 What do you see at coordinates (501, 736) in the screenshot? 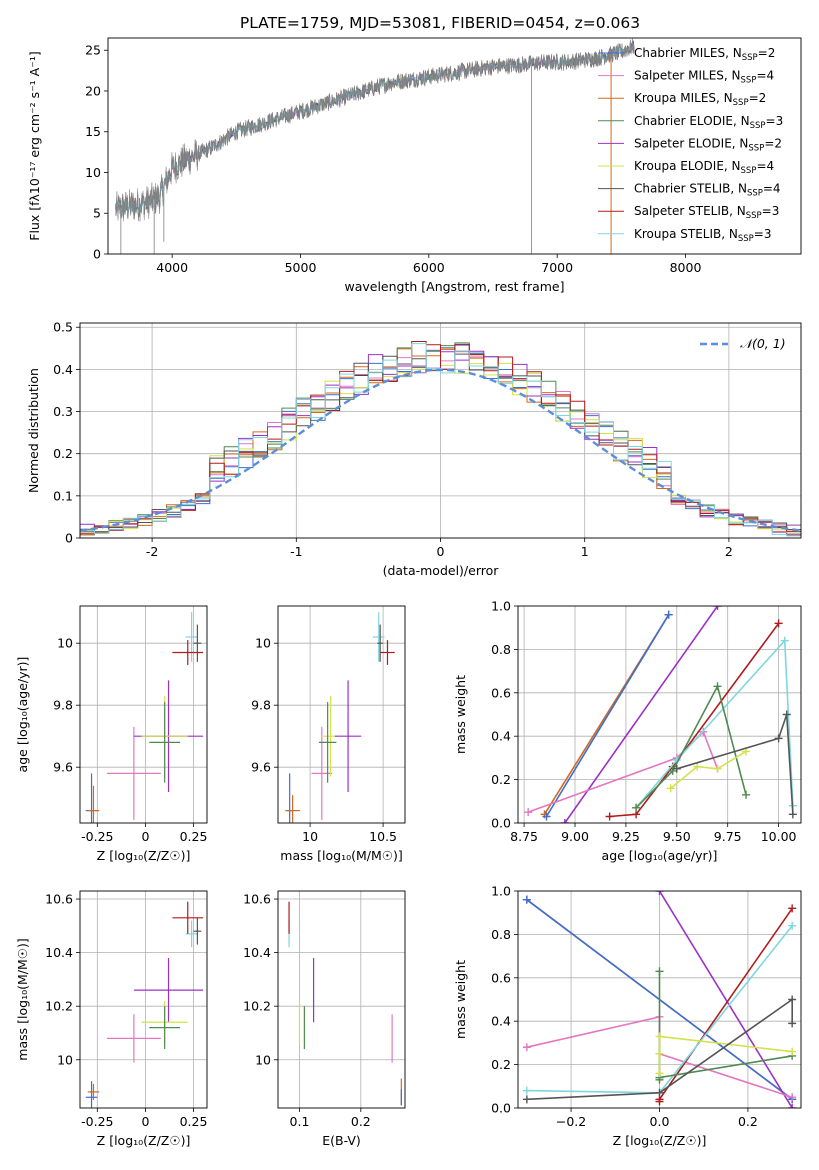
I see `weight_vs_age-ytick-label: 0.4` at bounding box center [501, 736].